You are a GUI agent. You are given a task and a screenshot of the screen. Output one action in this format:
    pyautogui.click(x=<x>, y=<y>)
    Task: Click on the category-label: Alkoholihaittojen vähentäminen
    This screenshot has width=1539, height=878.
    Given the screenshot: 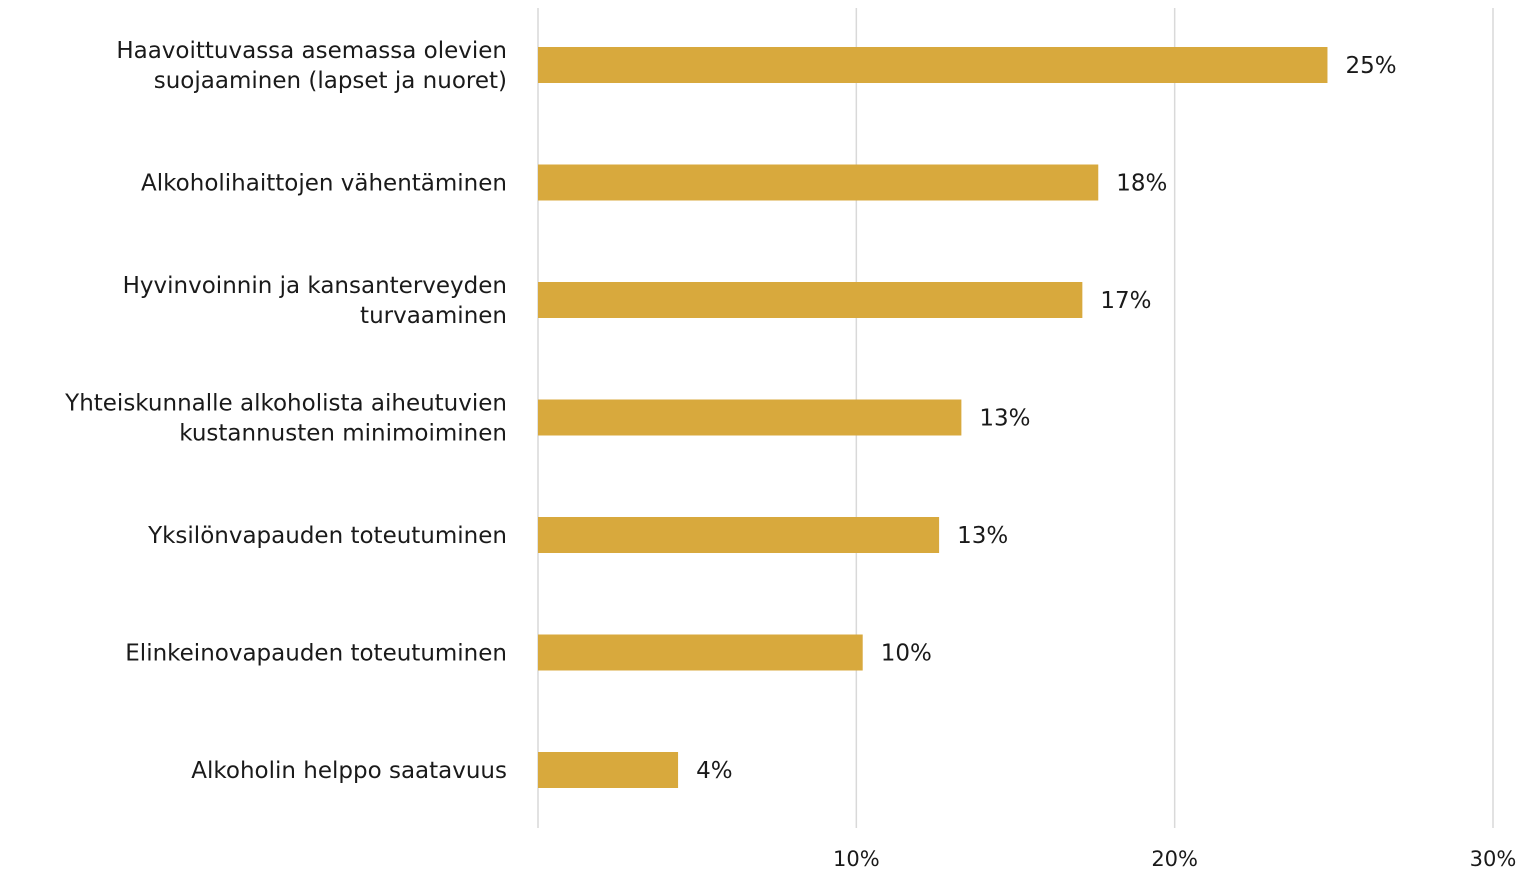 What is the action you would take?
    pyautogui.click(x=324, y=184)
    